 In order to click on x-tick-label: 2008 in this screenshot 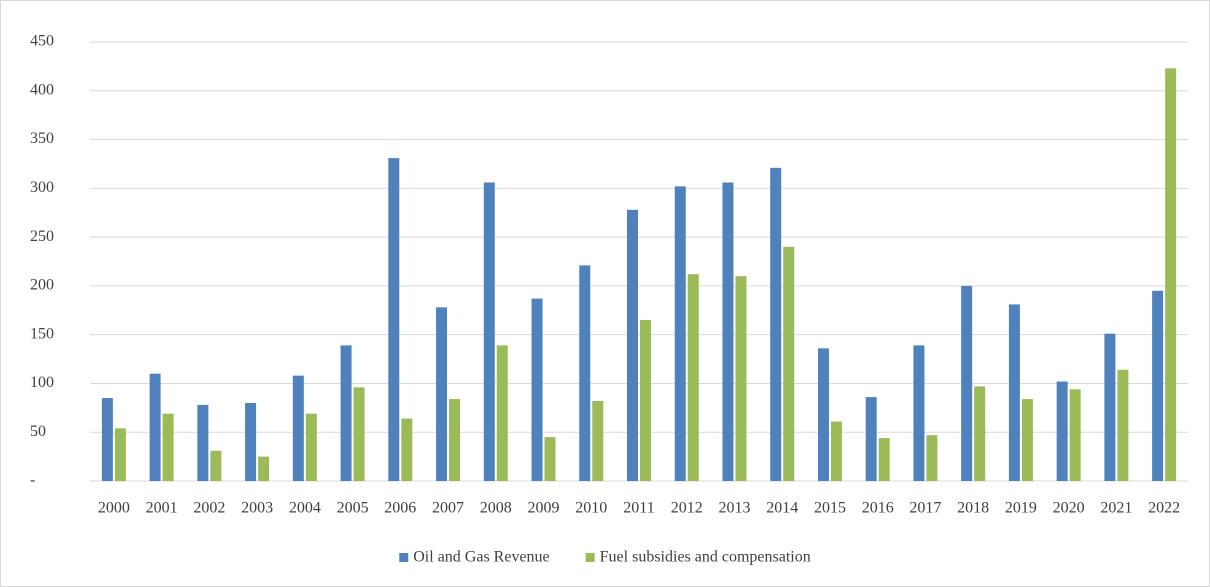, I will do `click(496, 508)`.